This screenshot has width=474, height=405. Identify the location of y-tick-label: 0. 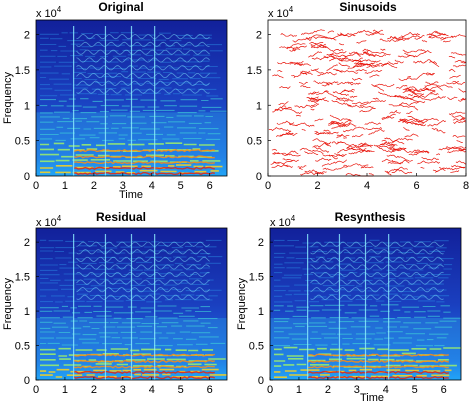
(259, 177).